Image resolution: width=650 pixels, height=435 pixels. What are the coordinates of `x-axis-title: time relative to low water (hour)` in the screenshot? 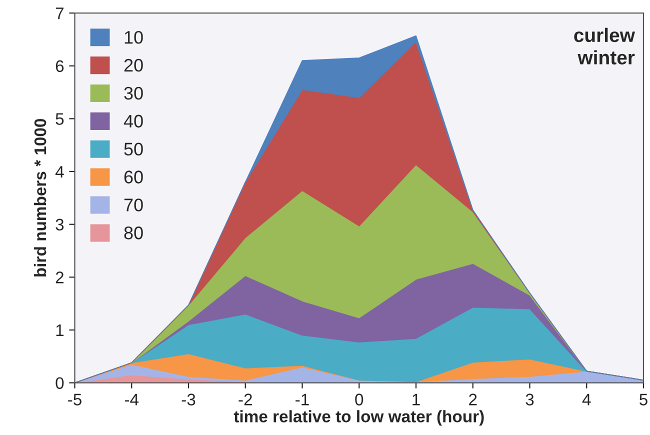 It's located at (359, 418).